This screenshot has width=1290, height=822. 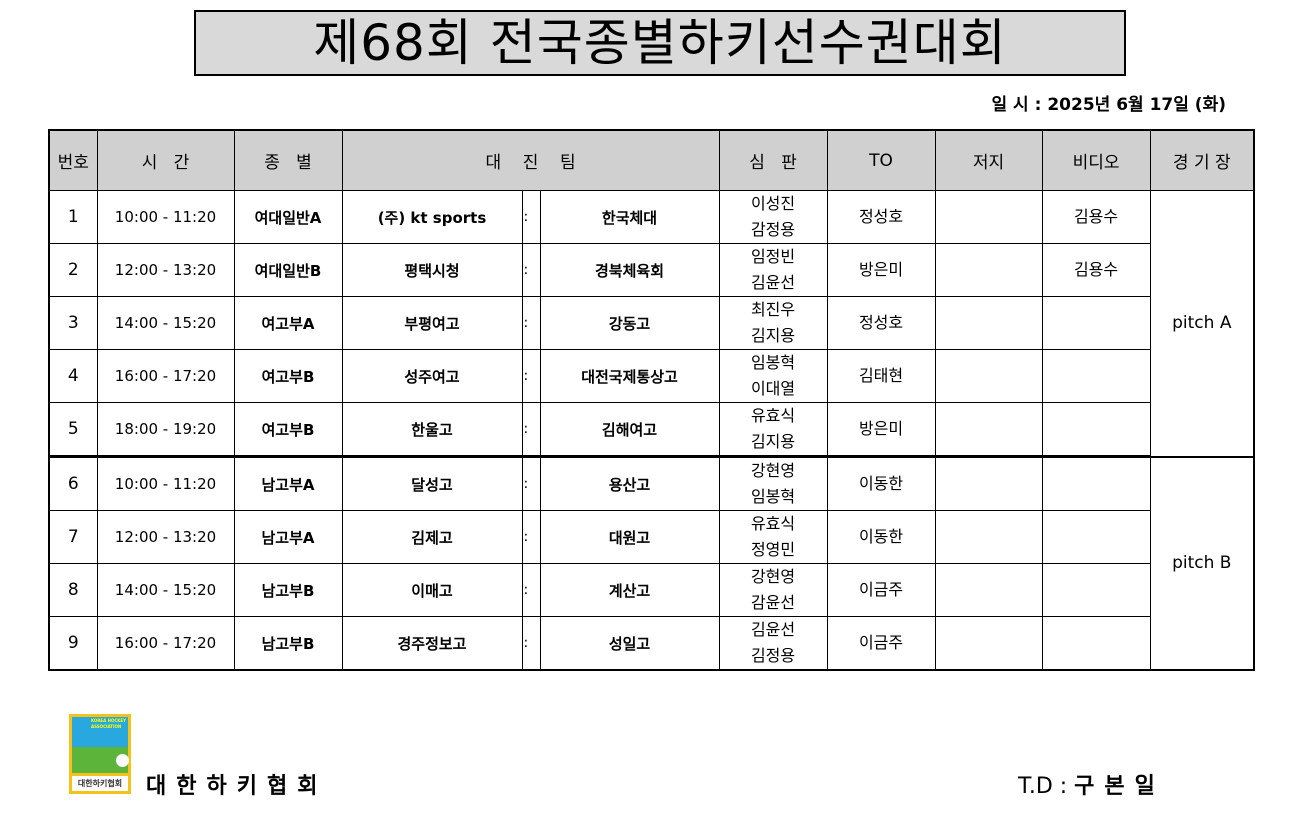 What do you see at coordinates (432, 217) in the screenshot?
I see `cell-team1: (주) kt sports` at bounding box center [432, 217].